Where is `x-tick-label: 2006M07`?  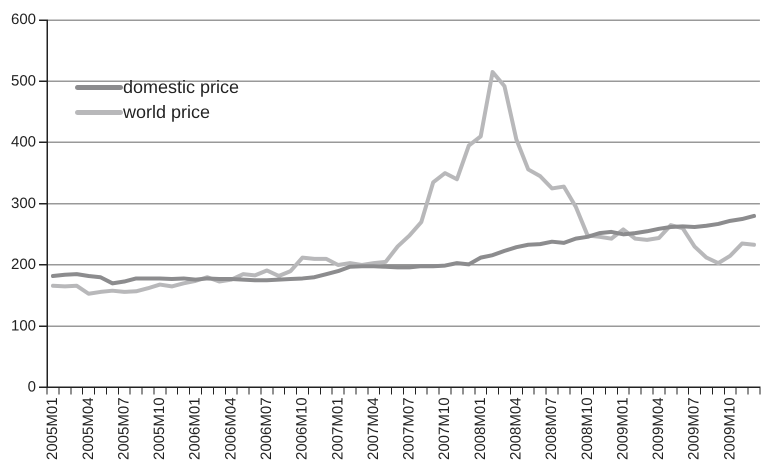 x-tick-label: 2006M07 is located at coordinates (266, 428).